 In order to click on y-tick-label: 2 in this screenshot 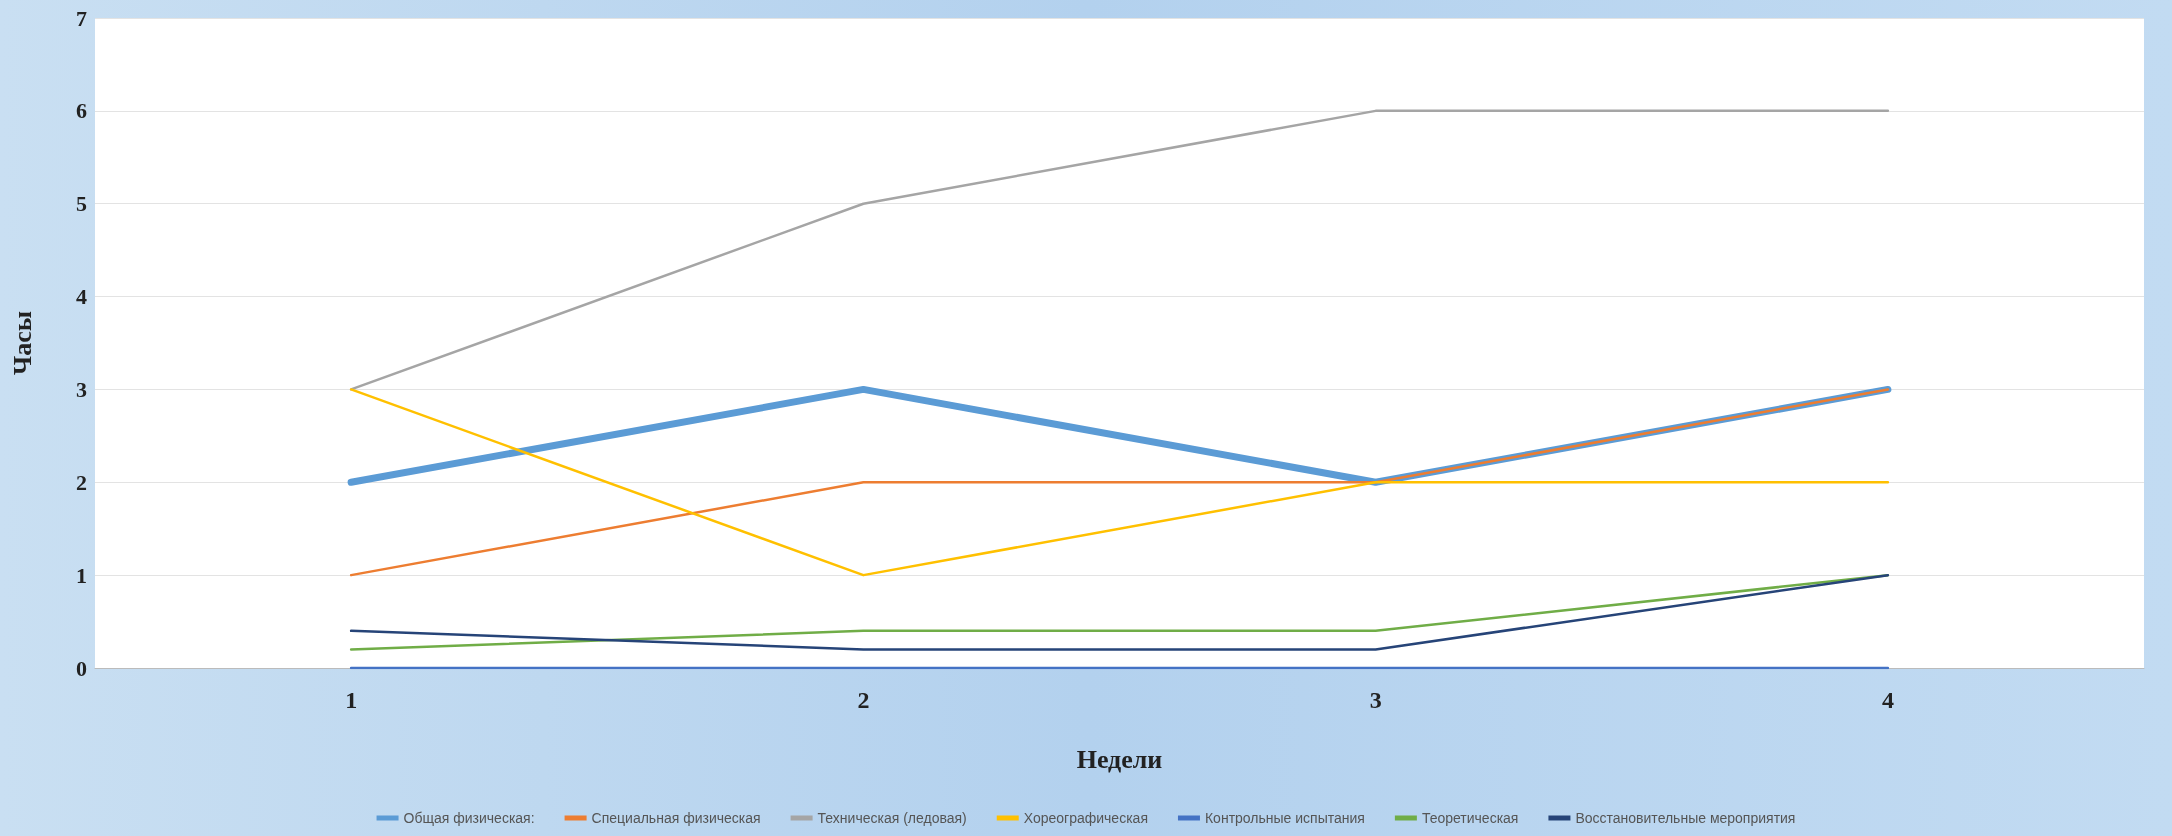, I will do `click(81, 482)`.